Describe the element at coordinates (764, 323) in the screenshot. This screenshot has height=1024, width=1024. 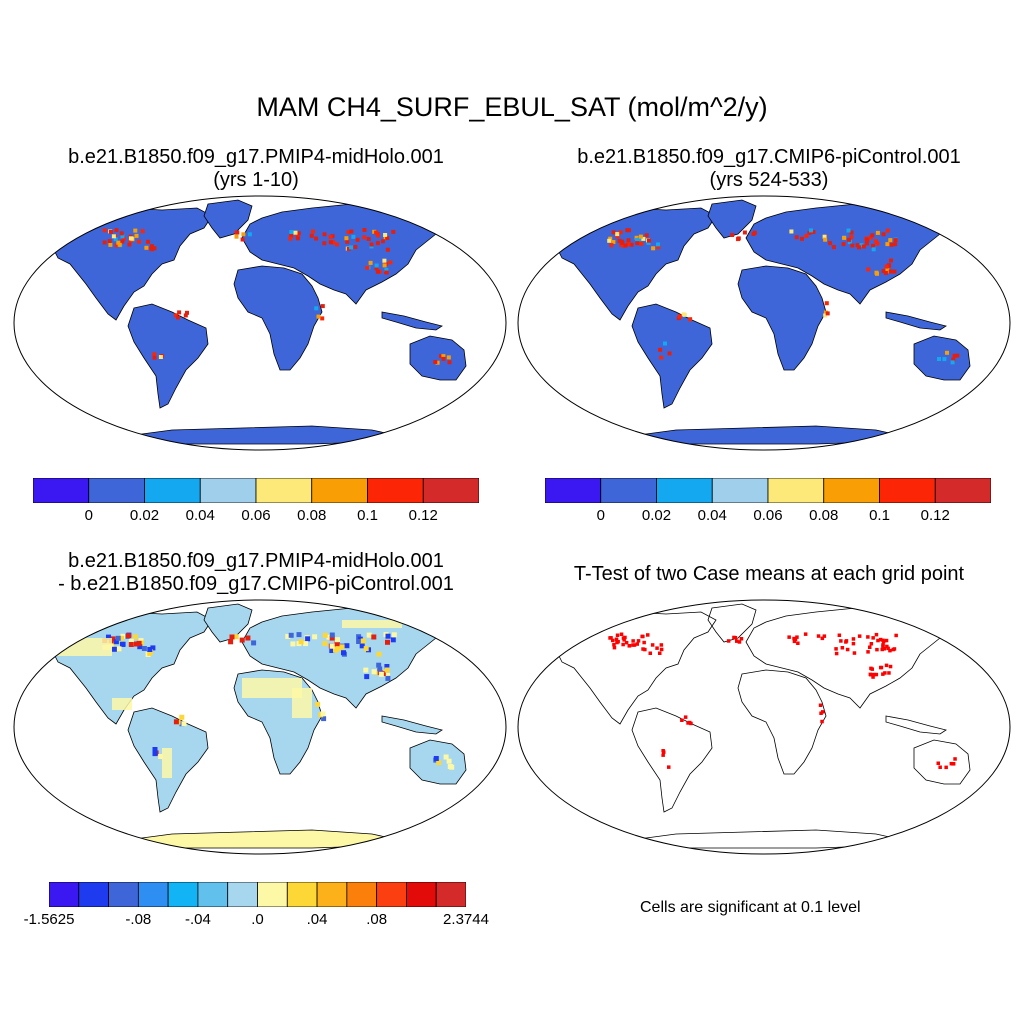
I see `map-frame` at that location.